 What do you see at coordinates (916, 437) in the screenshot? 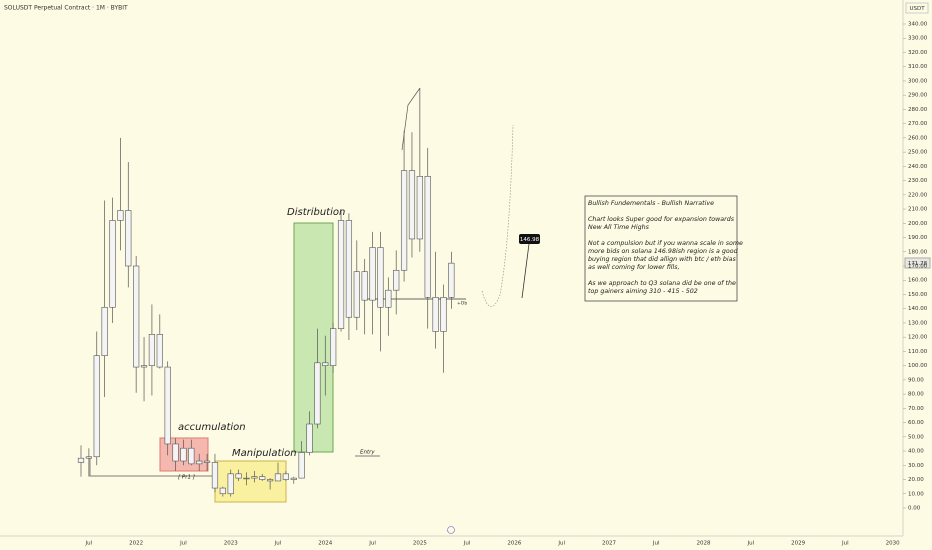
I see `y-tick-label: 50.00` at bounding box center [916, 437].